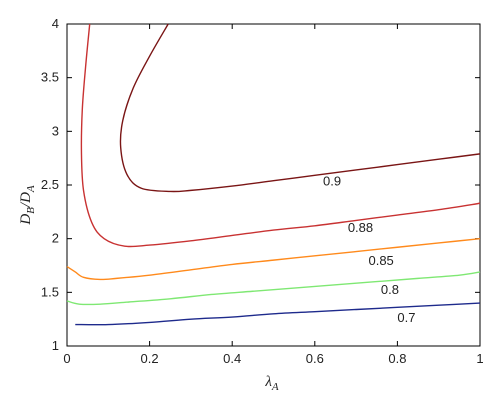  I want to click on x-tick-label: 0.6, so click(315, 358).